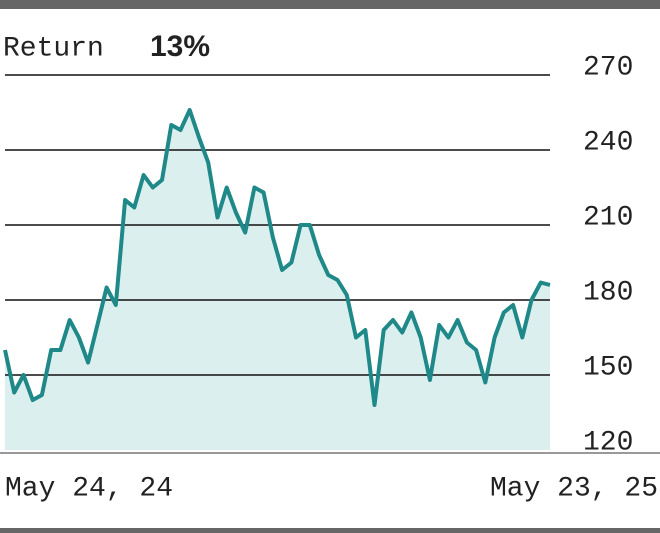 This screenshot has width=660, height=533. What do you see at coordinates (330, 4) in the screenshot?
I see `top-bar` at bounding box center [330, 4].